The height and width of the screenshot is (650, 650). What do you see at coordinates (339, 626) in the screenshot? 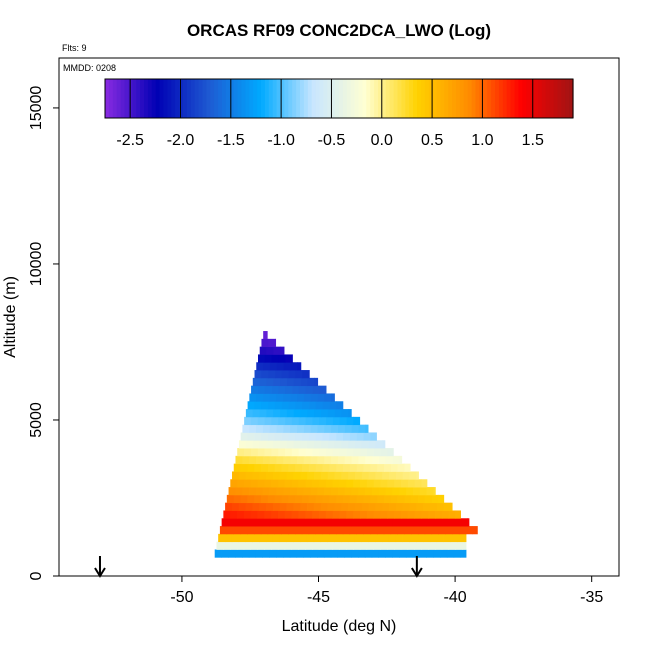
I see `x-axis-label: Latitude (deg N)` at bounding box center [339, 626].